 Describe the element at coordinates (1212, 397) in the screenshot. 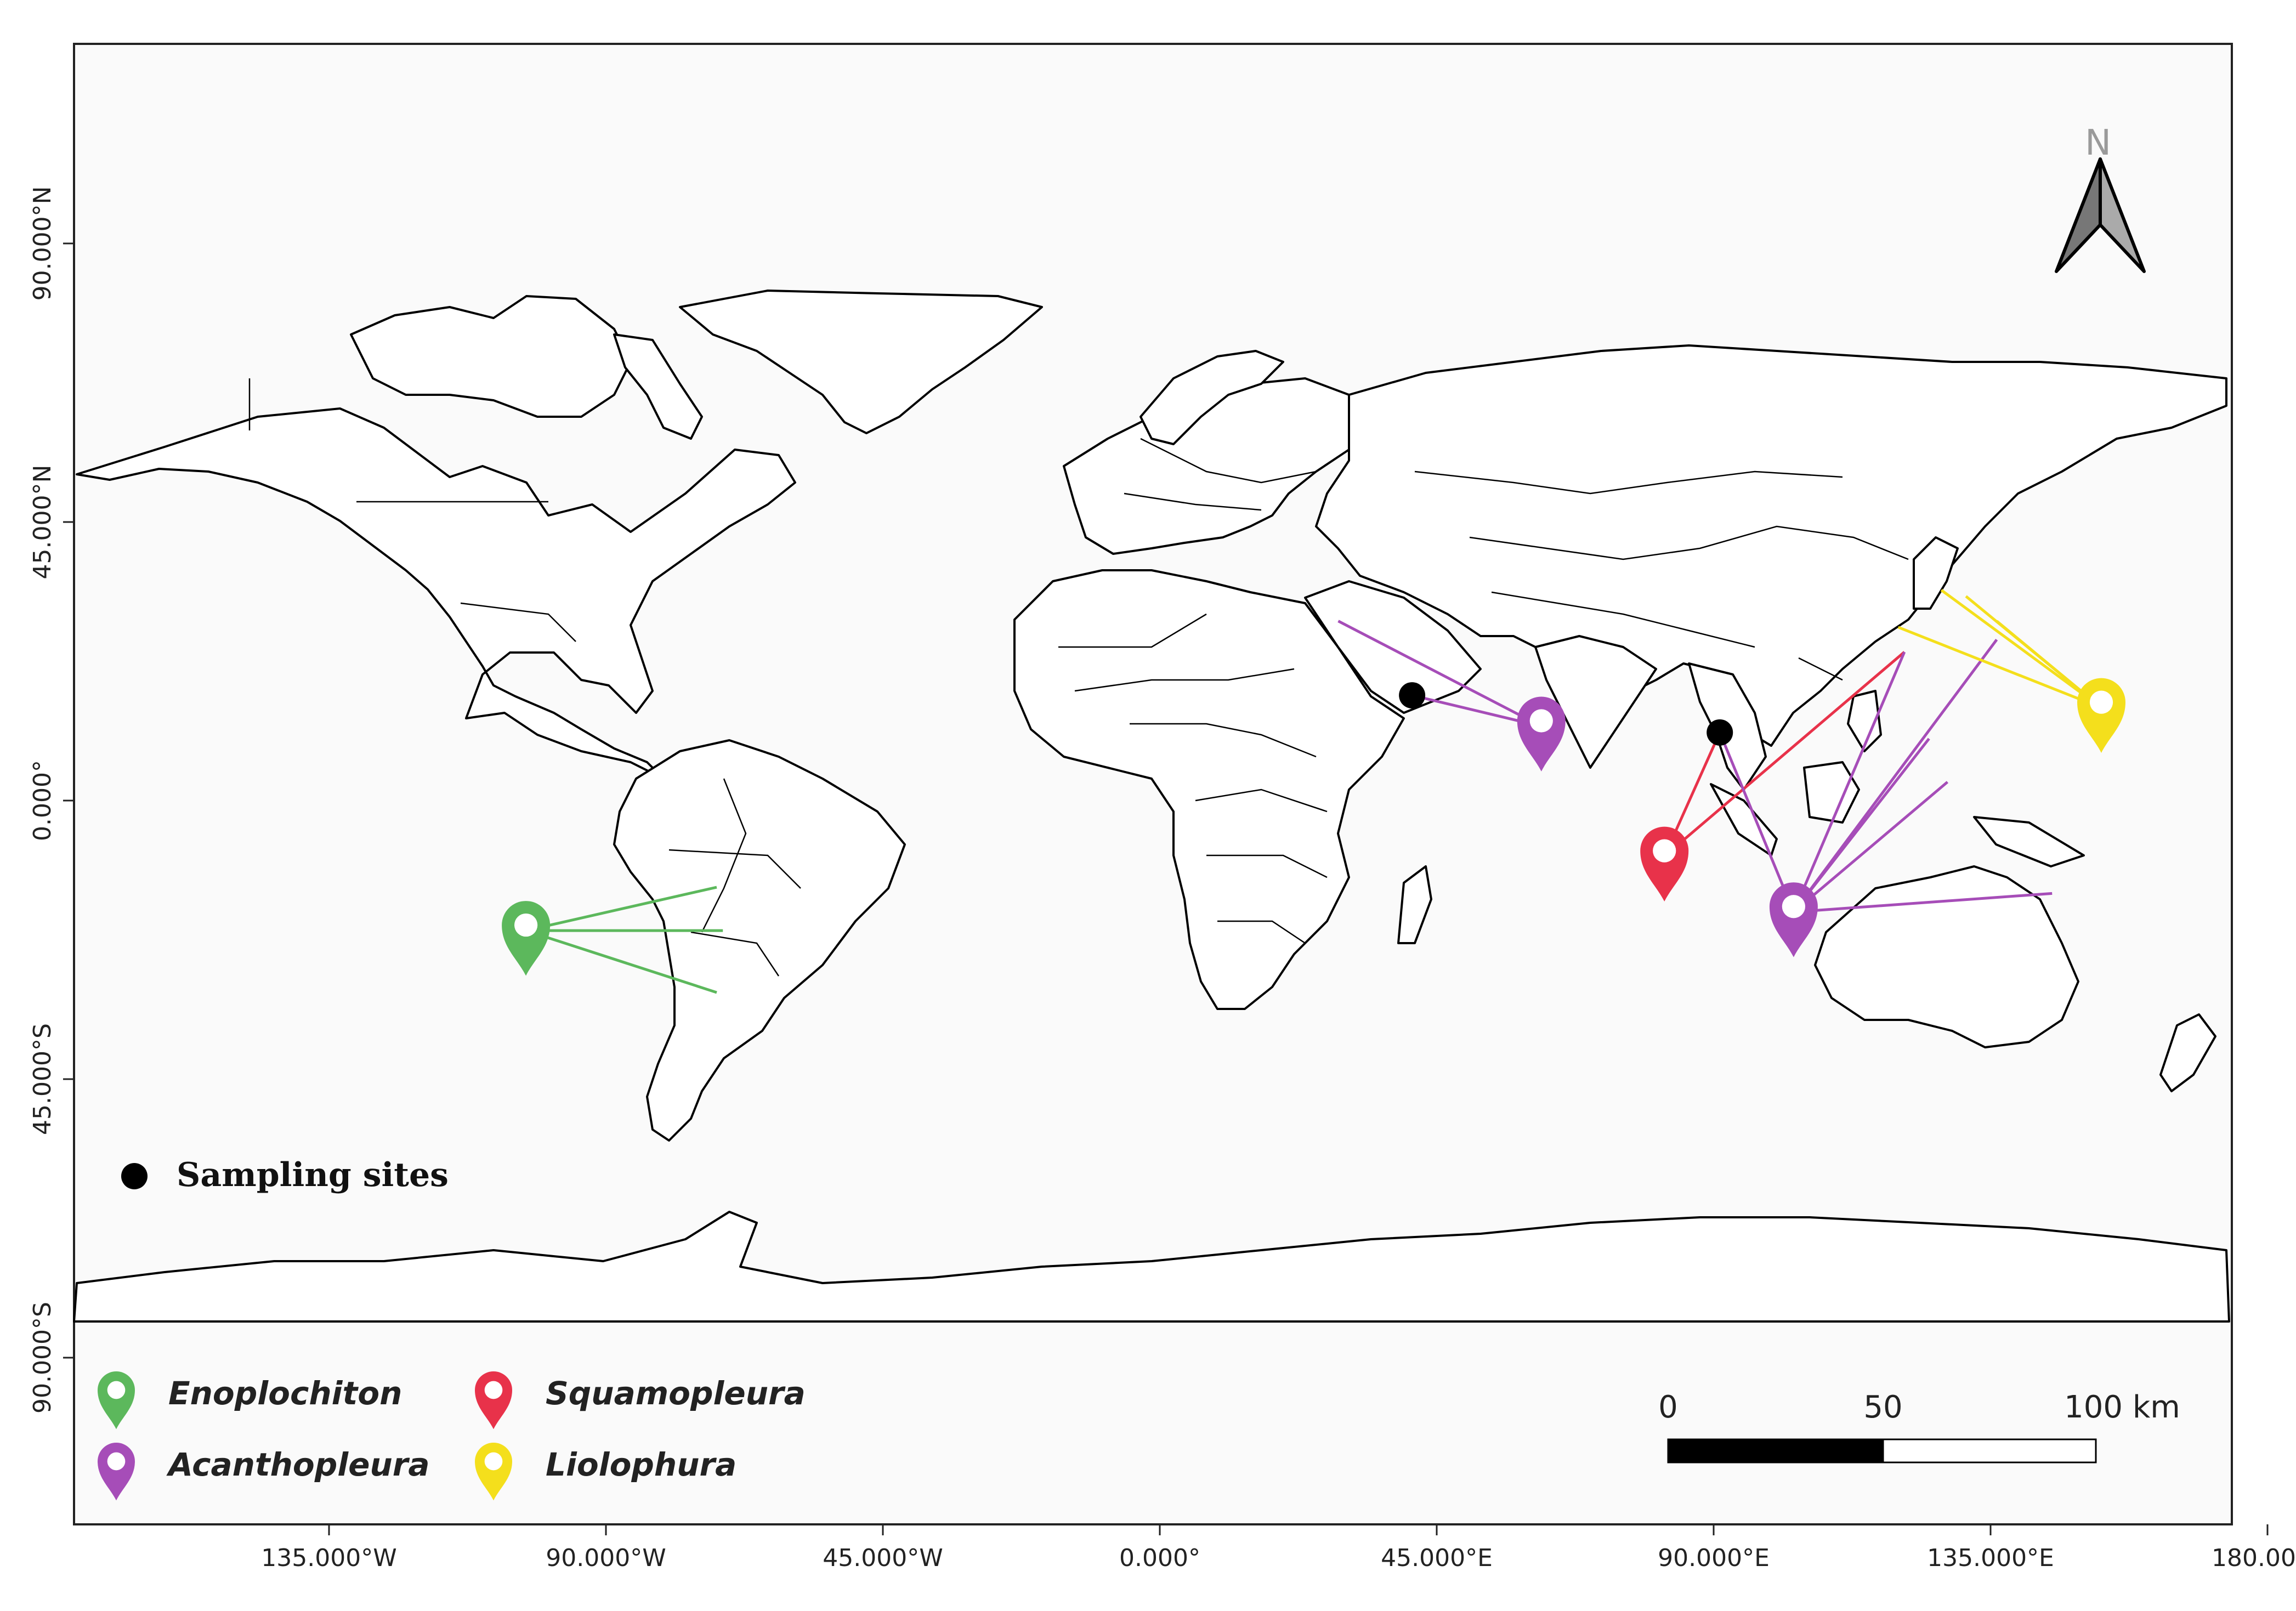

I see `scandinavia` at that location.